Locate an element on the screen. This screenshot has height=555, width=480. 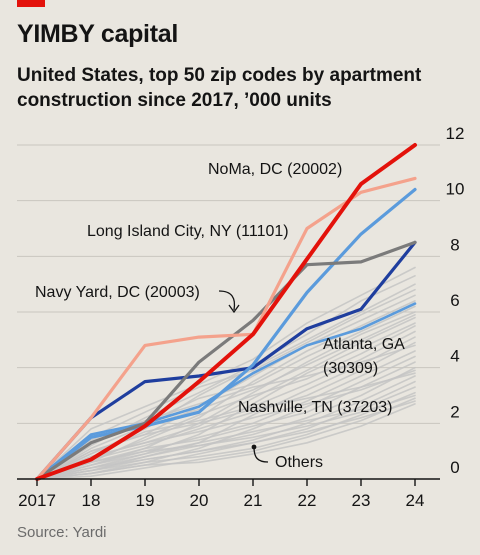
x-tick-label-6: 23 is located at coordinates (361, 500).